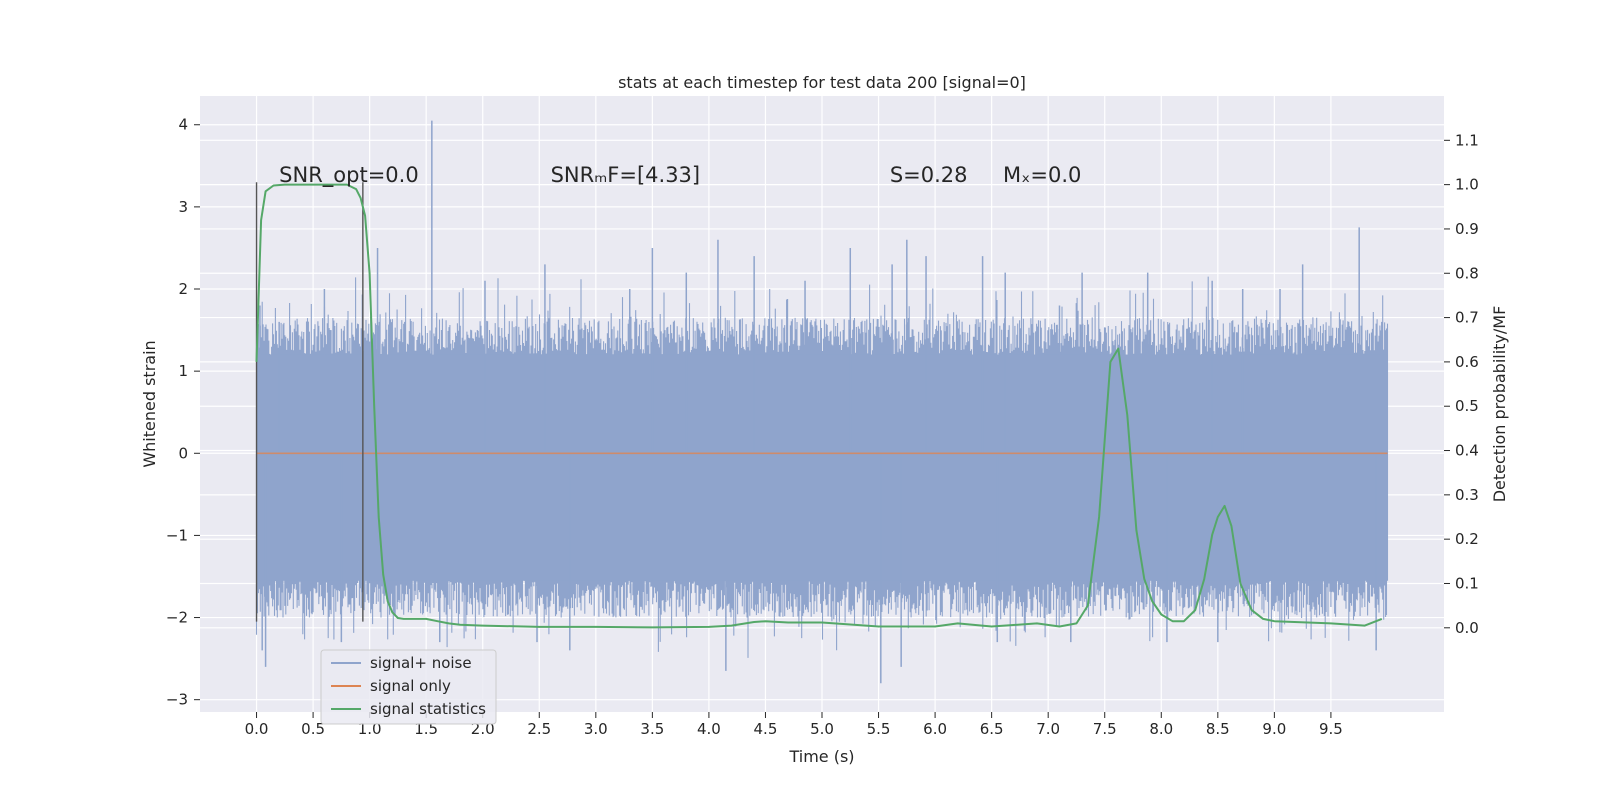 The height and width of the screenshot is (800, 1600). I want to click on y2-tick-label: 1.0, so click(1467, 185).